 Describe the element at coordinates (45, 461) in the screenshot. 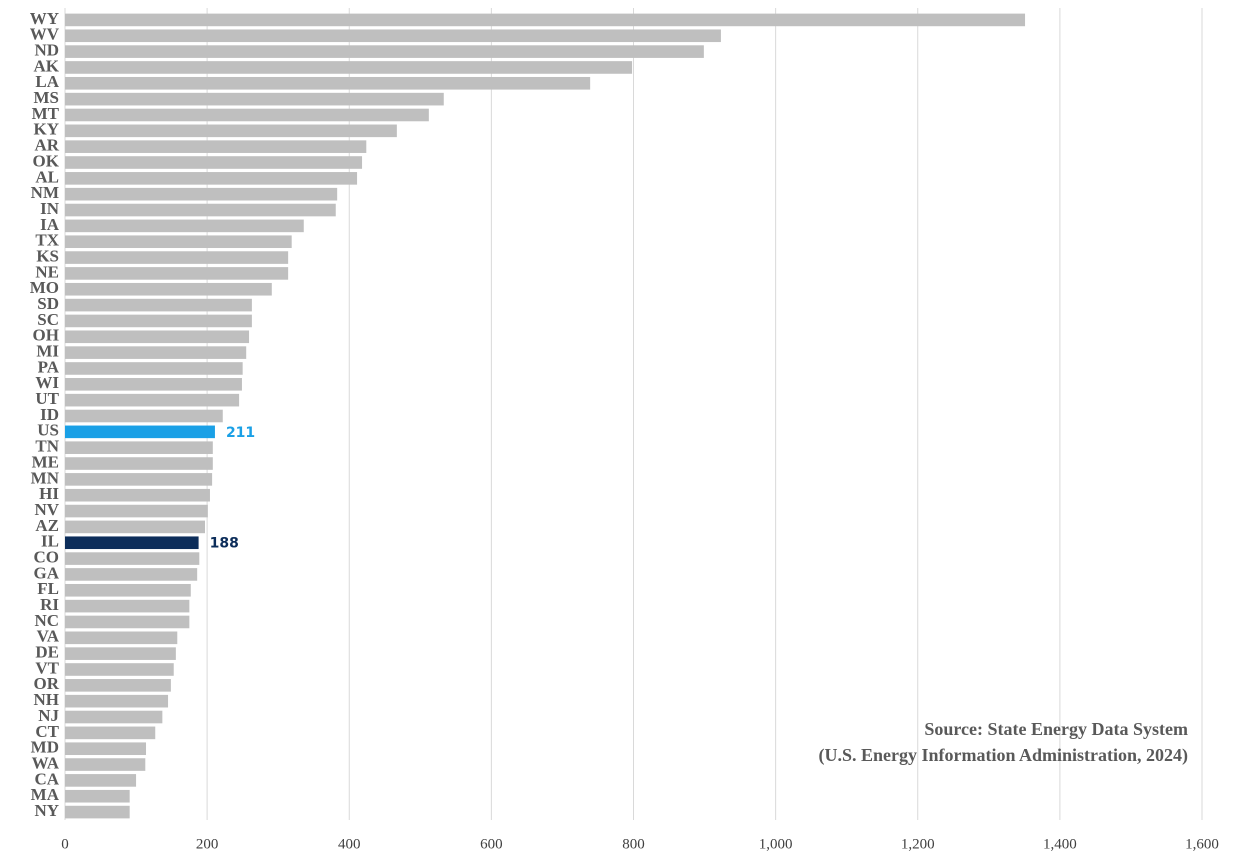

I see `y-tick-label: ME` at that location.